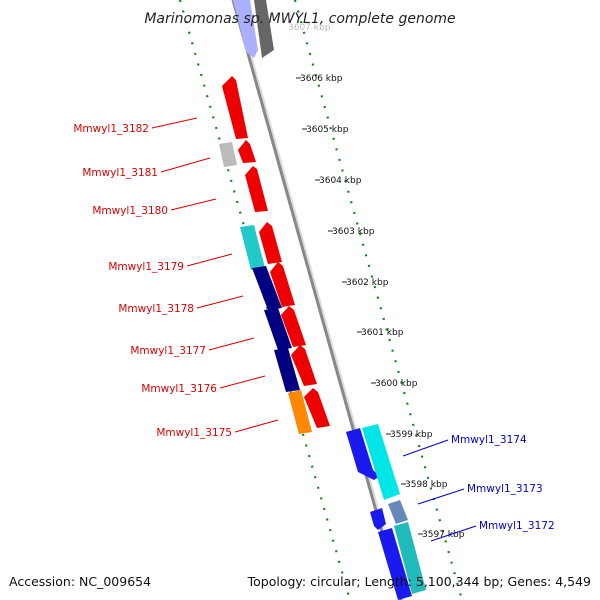  I want to click on tick-label-faded: 3607 kbp, so click(309, 28).